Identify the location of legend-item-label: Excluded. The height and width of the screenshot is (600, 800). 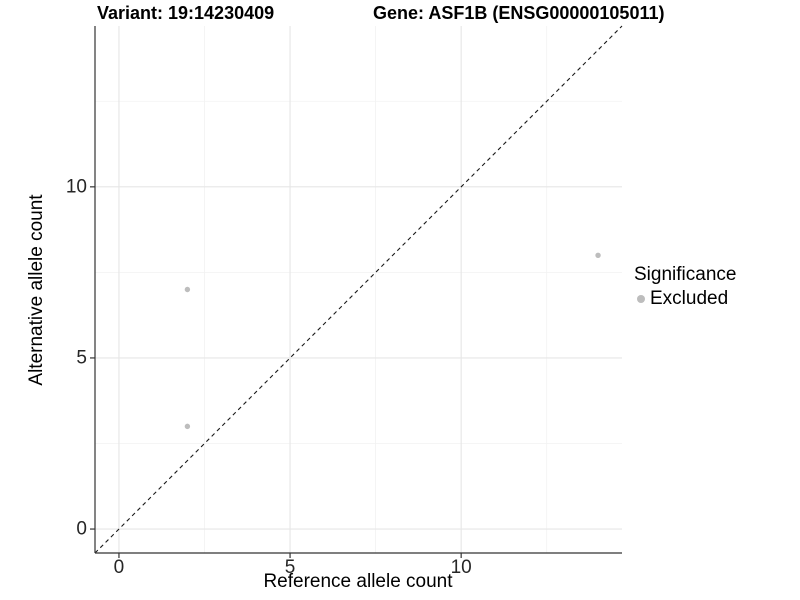
(689, 298).